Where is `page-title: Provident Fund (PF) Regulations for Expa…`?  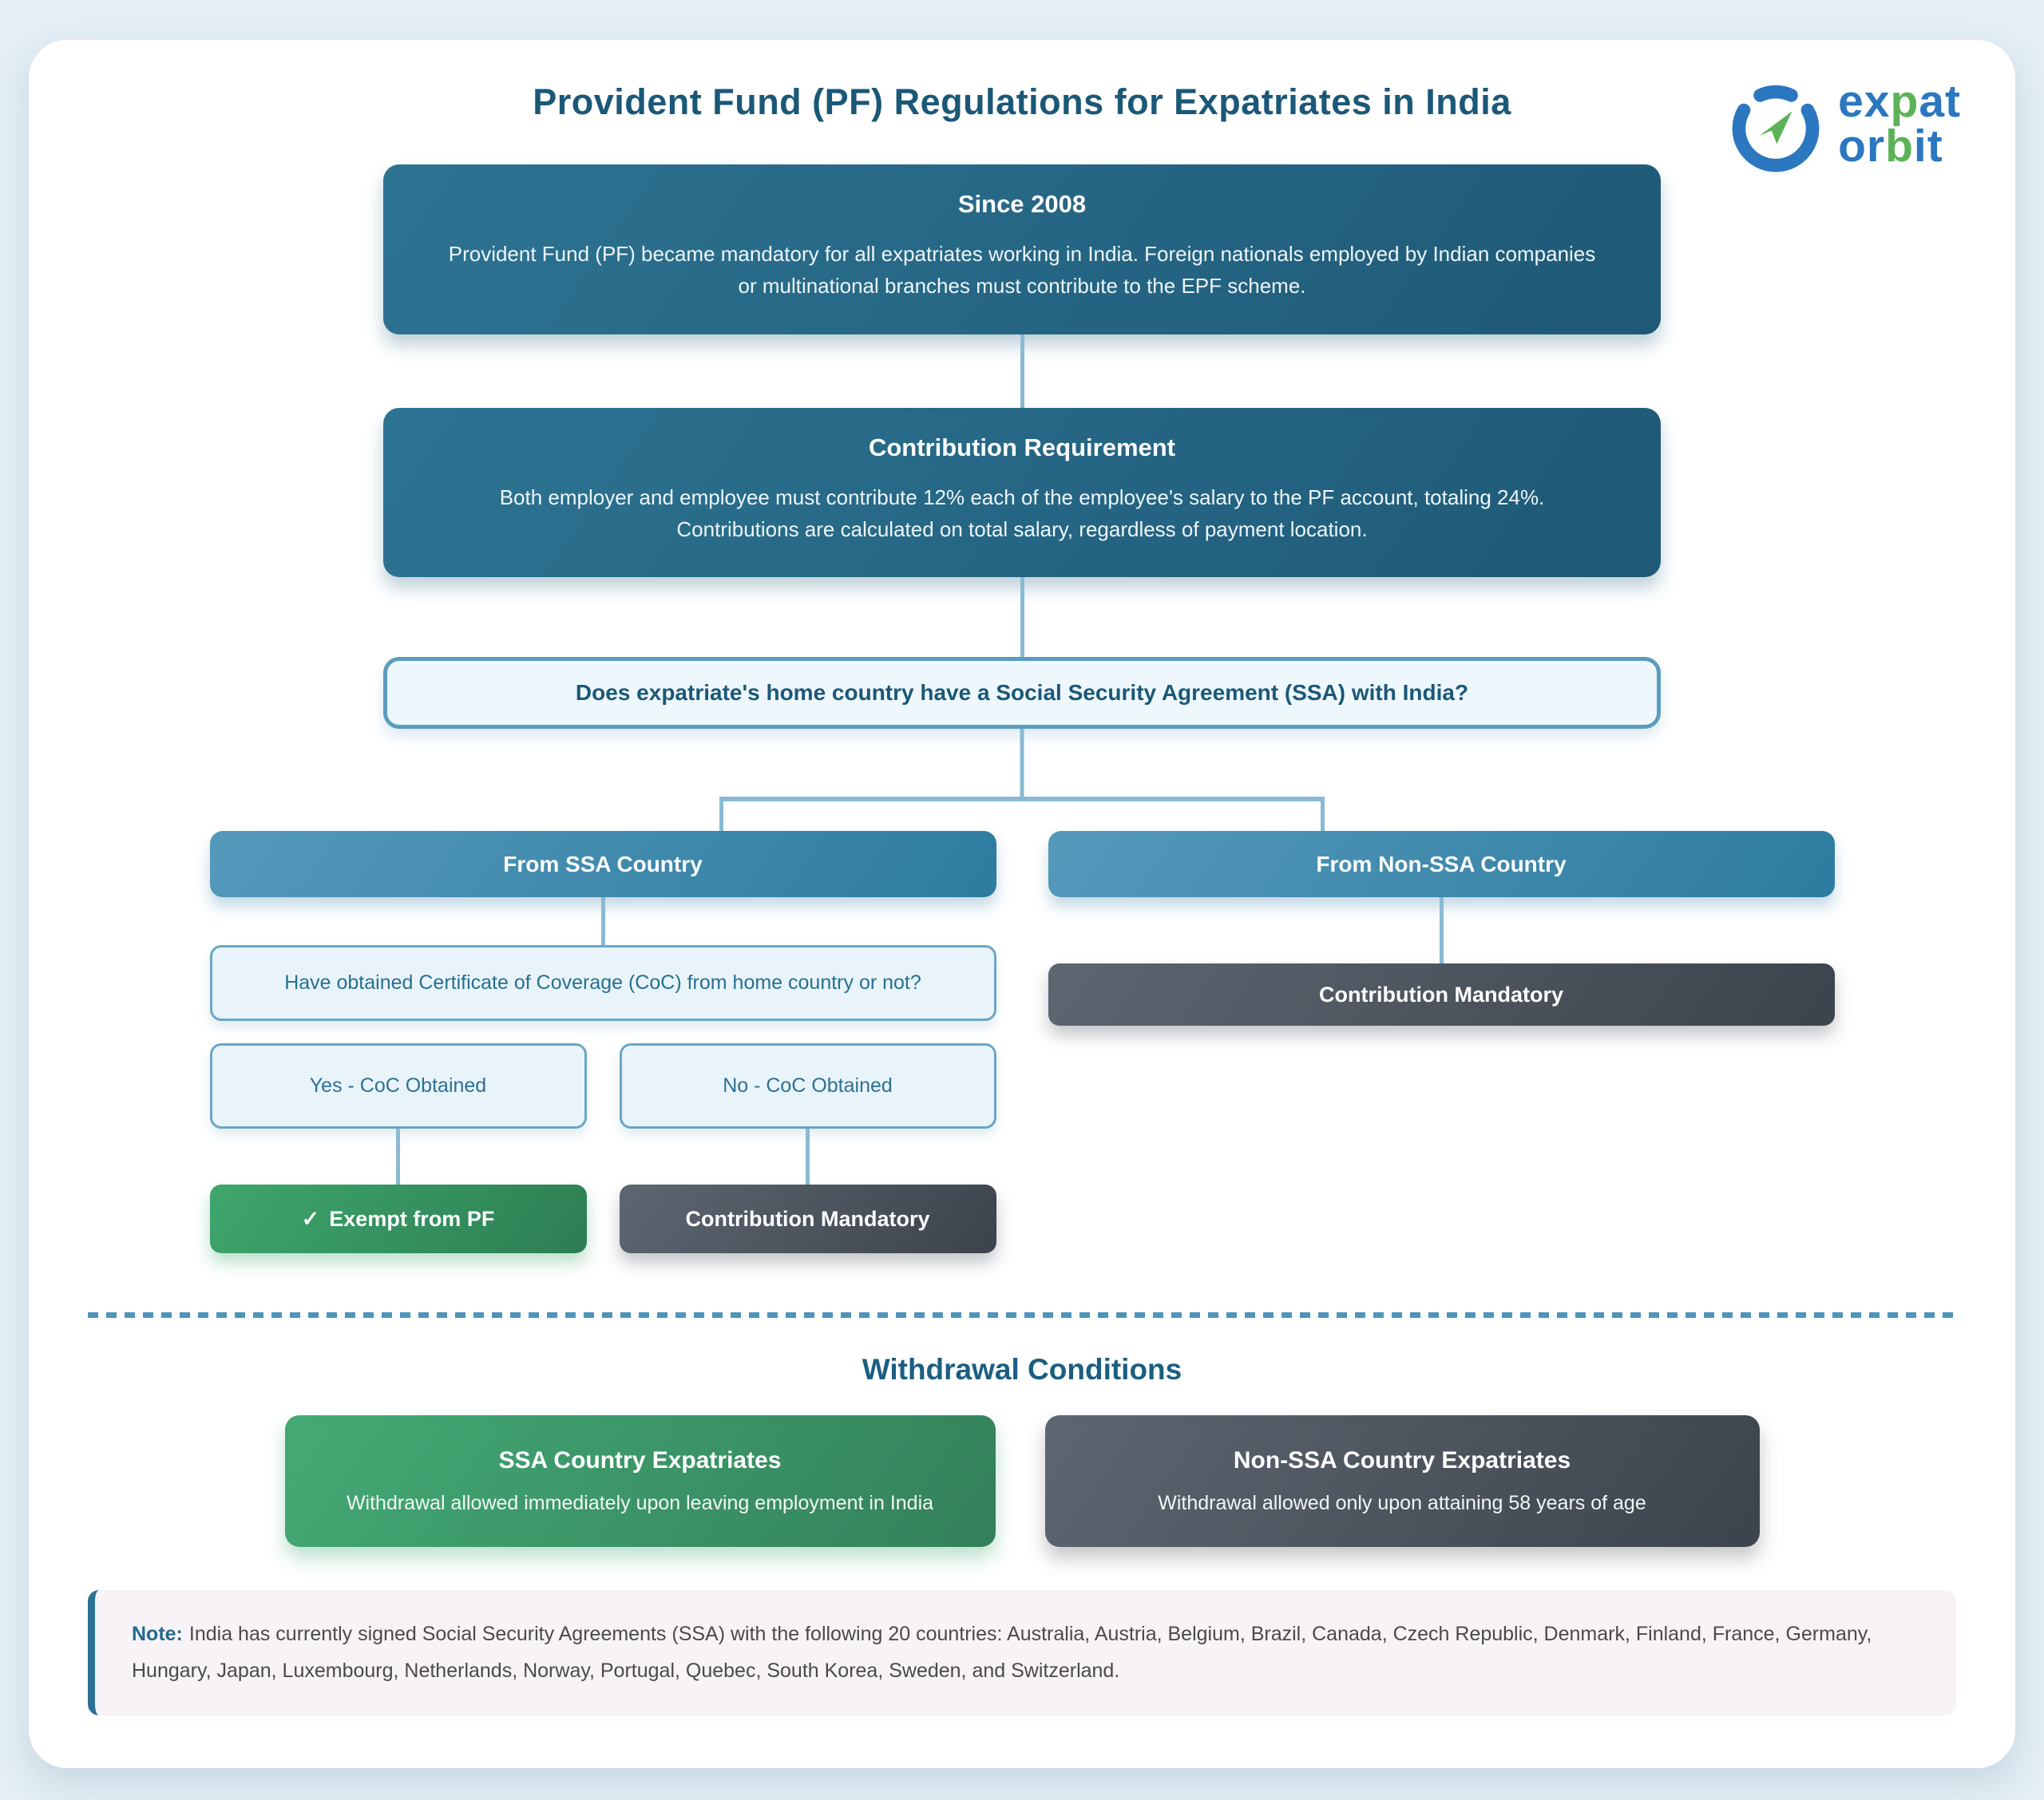
page-title: Provident Fund (PF) Regulations for Expa… is located at coordinates (1022, 101).